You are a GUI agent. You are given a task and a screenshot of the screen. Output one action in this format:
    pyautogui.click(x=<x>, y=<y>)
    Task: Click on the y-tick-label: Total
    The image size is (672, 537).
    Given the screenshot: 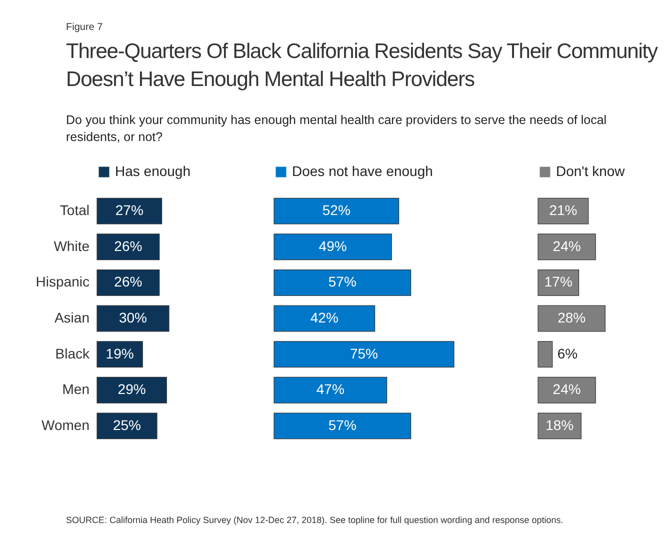 What is the action you would take?
    pyautogui.click(x=75, y=210)
    